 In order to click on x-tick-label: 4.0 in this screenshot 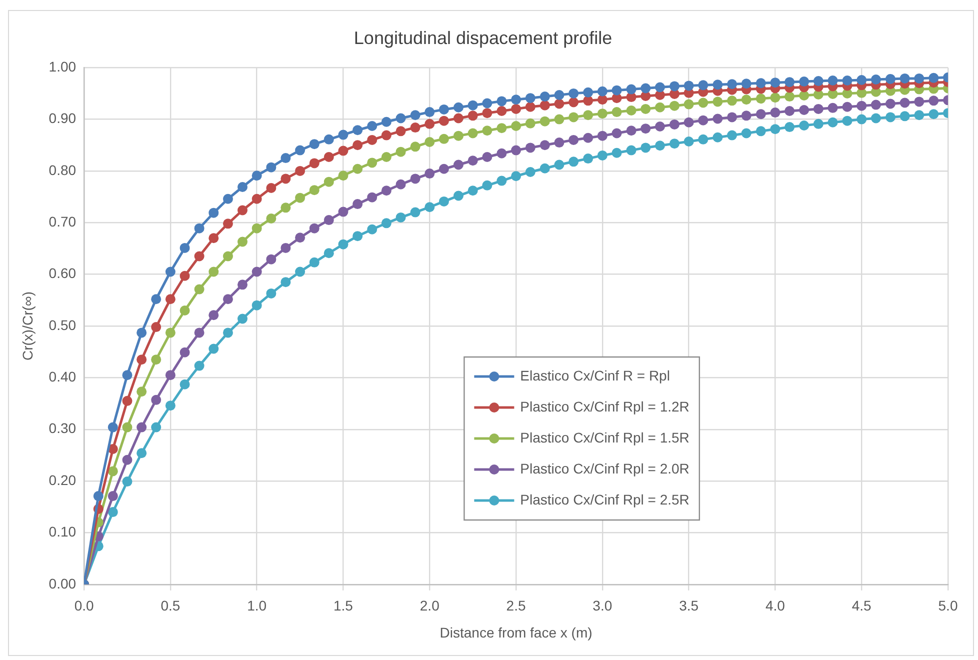, I will do `click(775, 606)`.